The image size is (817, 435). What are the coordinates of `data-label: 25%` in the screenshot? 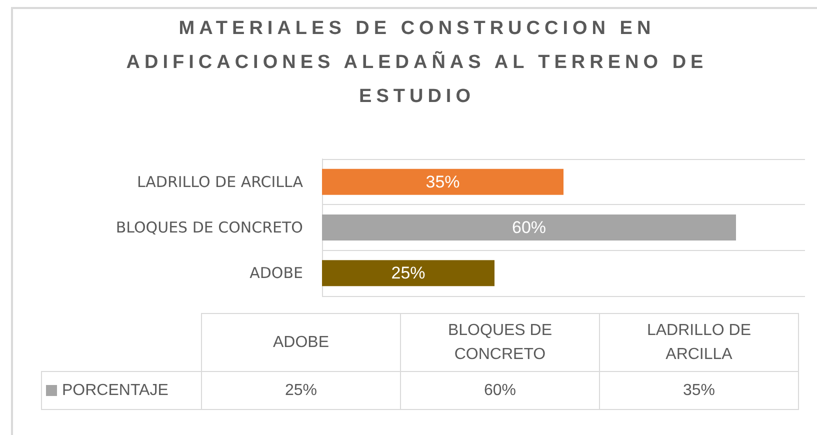 It's located at (408, 273).